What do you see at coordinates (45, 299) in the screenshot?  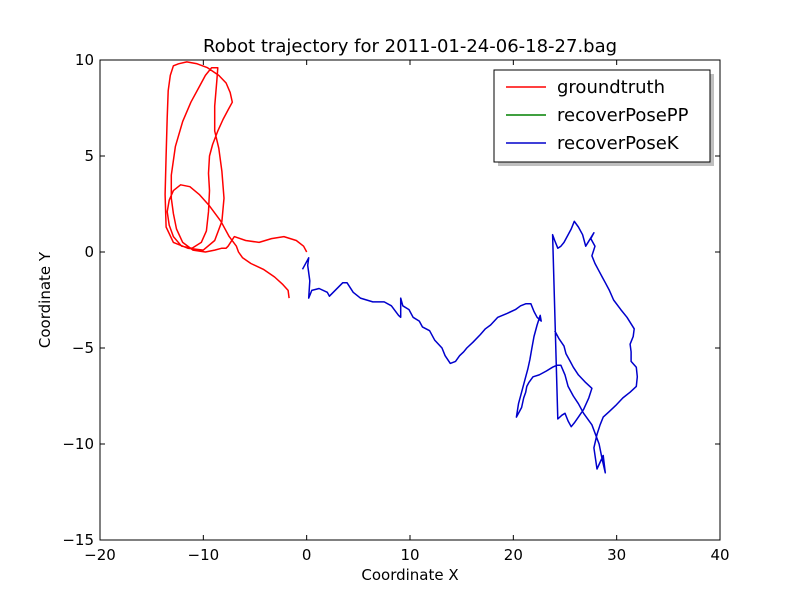 I see `y-axis-label: Coordinate Y` at bounding box center [45, 299].